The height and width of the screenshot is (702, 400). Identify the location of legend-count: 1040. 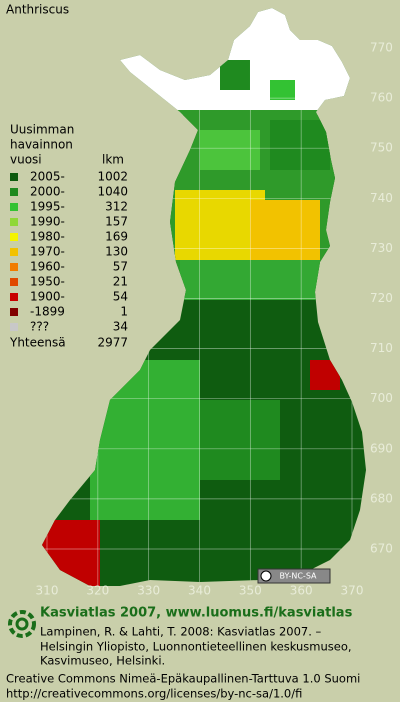
(112, 192).